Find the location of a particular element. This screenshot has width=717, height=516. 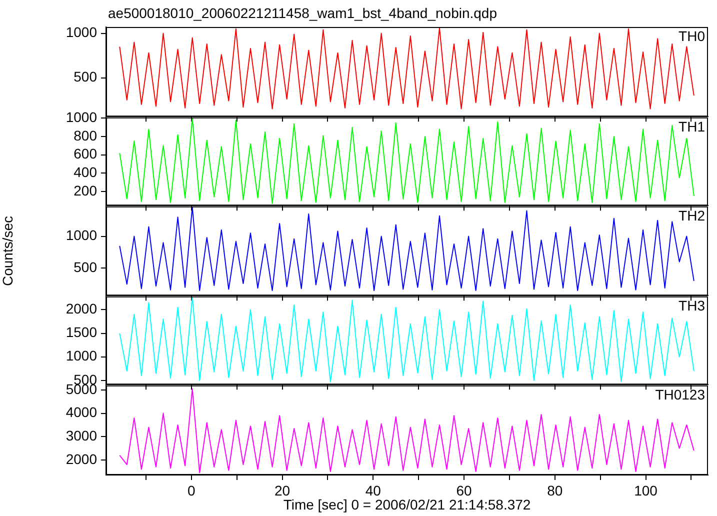

y-tick-label: 800 is located at coordinates (86, 135).